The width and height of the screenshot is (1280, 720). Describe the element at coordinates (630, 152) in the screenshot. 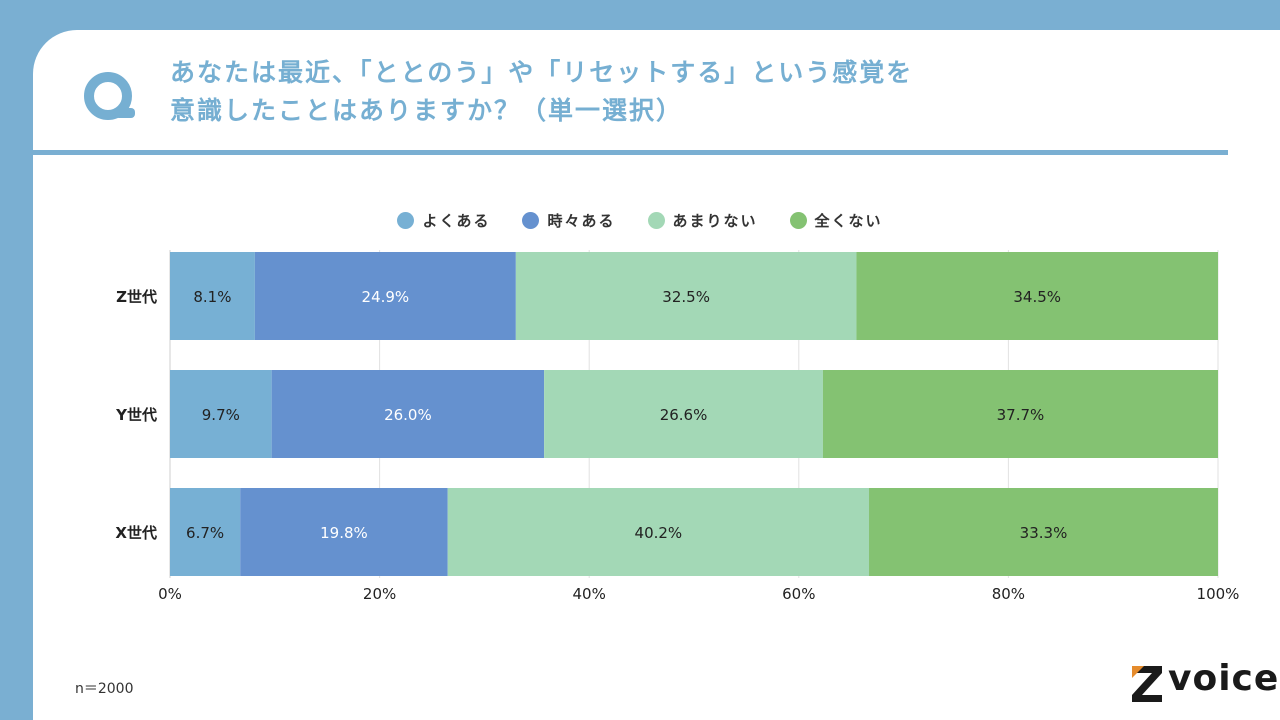

I see `header-divider` at that location.